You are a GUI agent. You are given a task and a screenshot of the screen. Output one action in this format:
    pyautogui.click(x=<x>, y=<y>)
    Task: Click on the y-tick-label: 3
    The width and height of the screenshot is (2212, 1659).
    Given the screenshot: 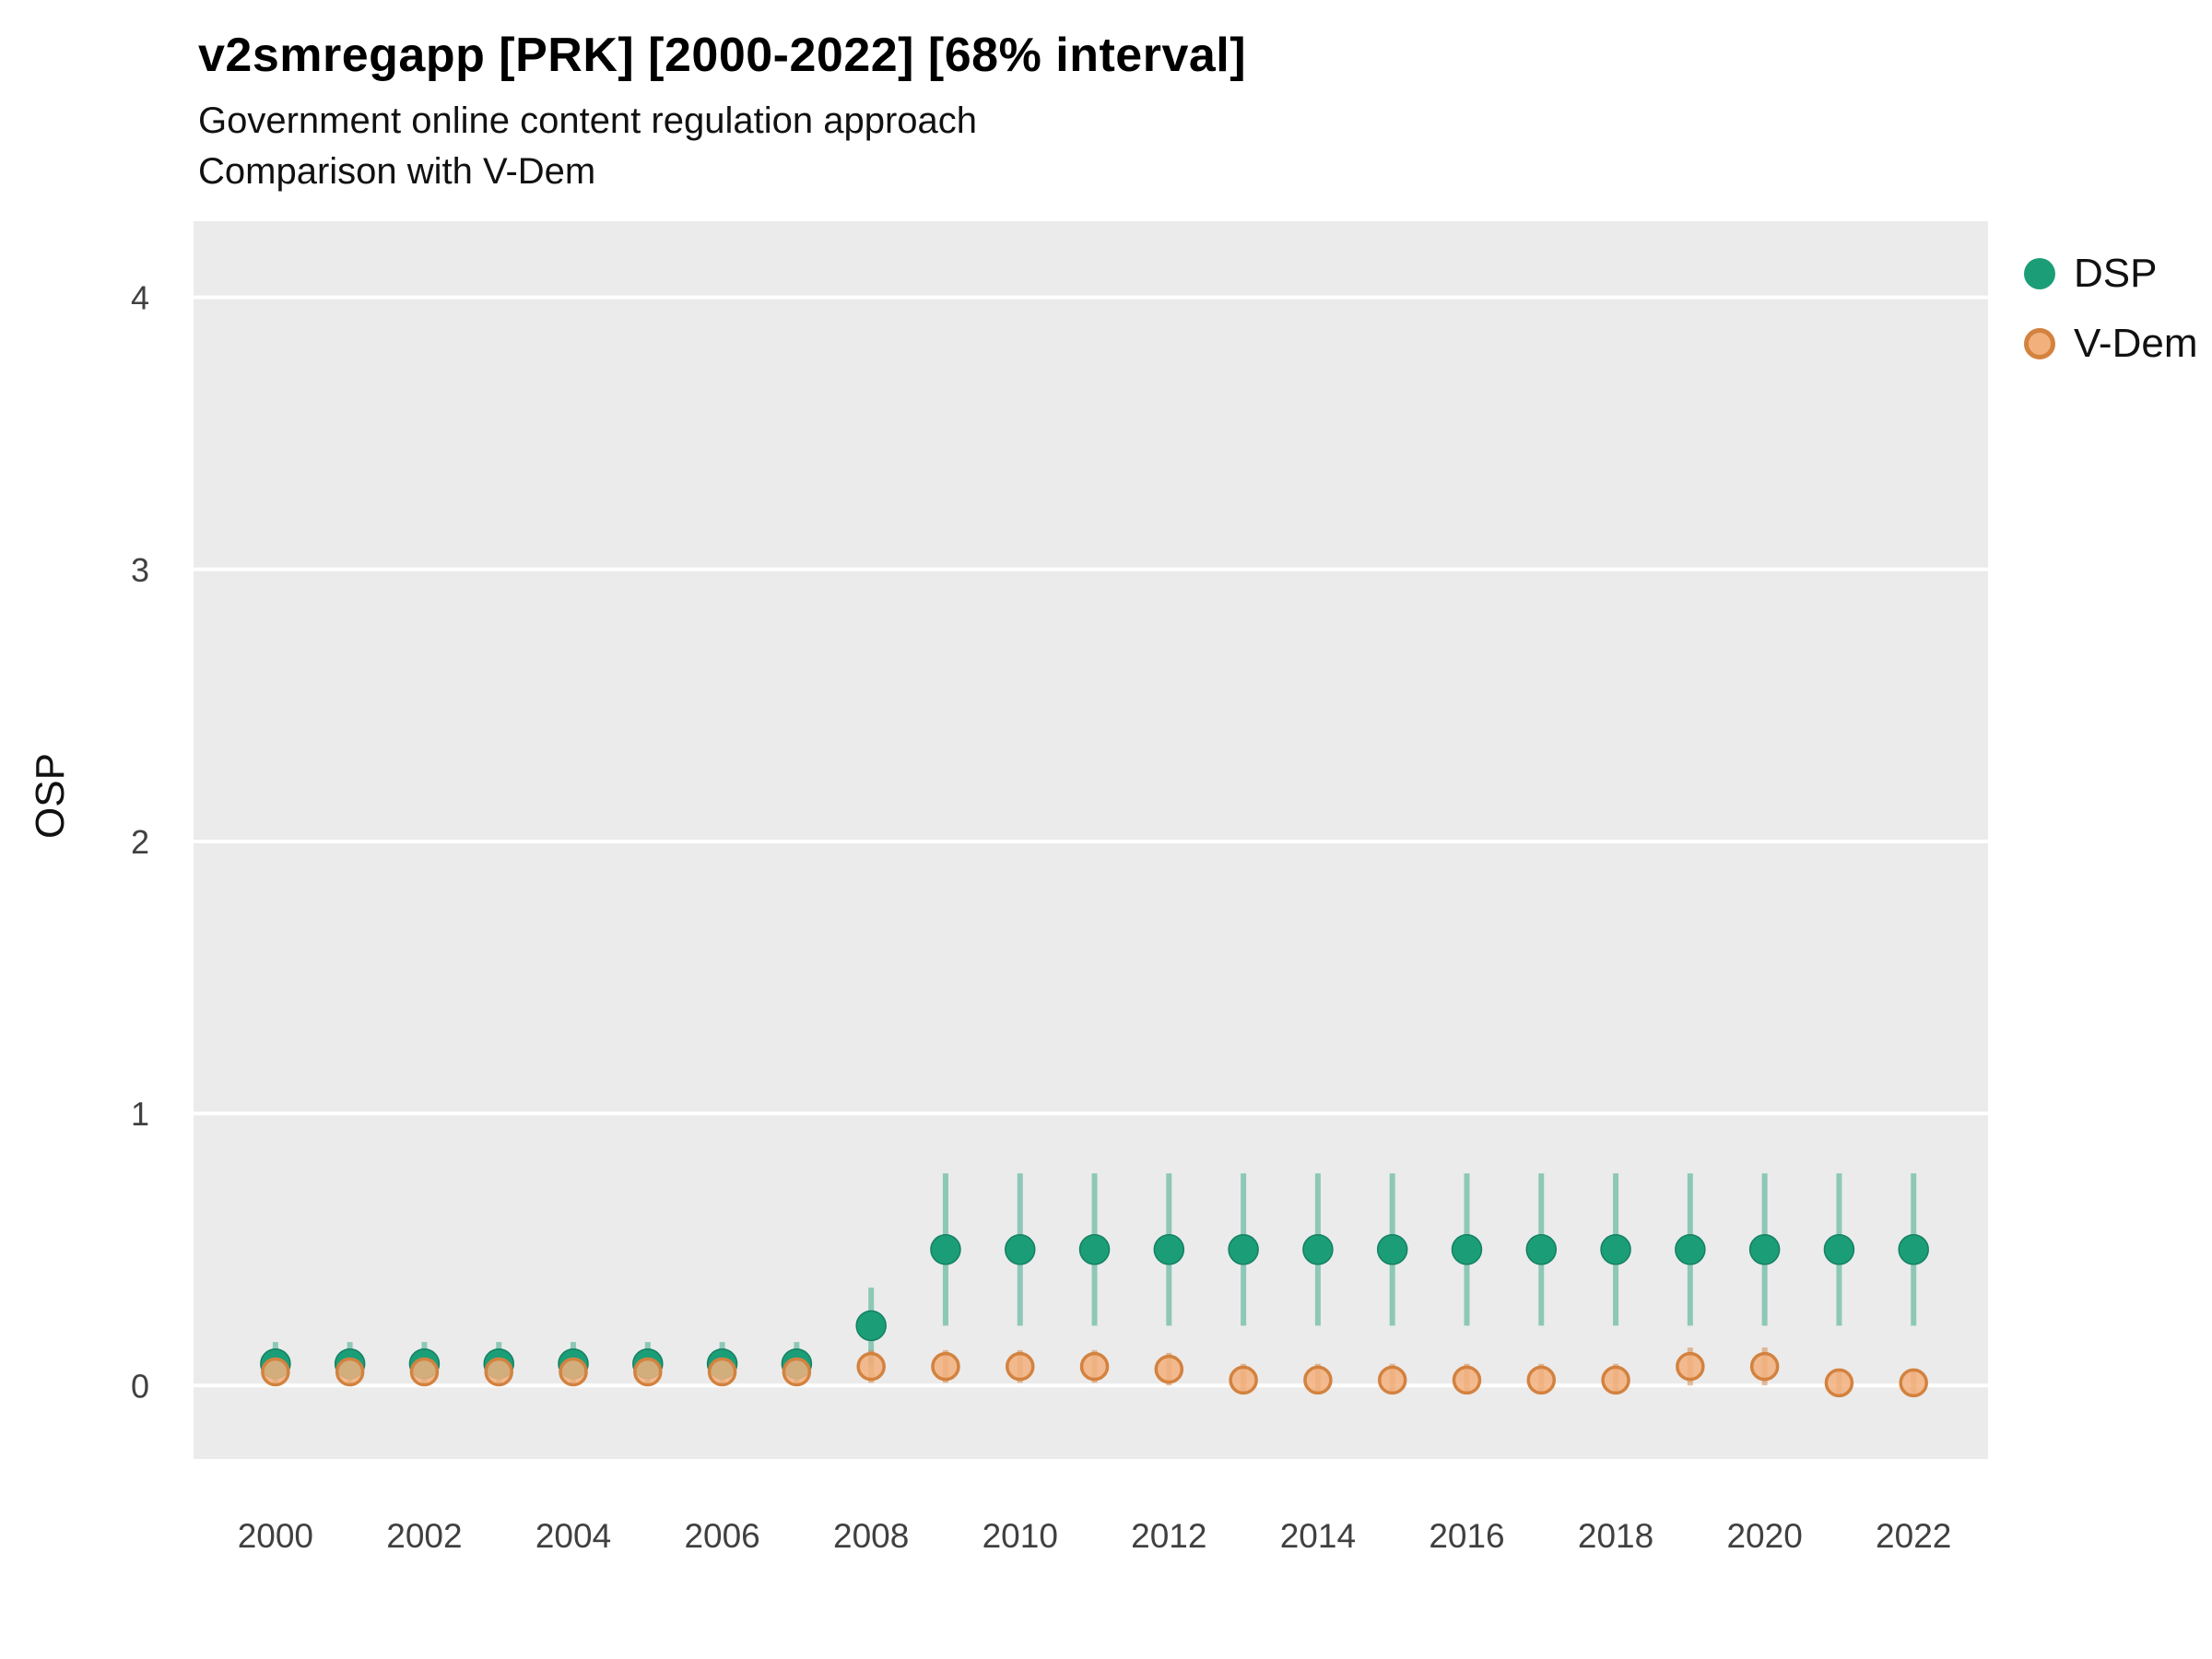 What is the action you would take?
    pyautogui.click(x=140, y=570)
    